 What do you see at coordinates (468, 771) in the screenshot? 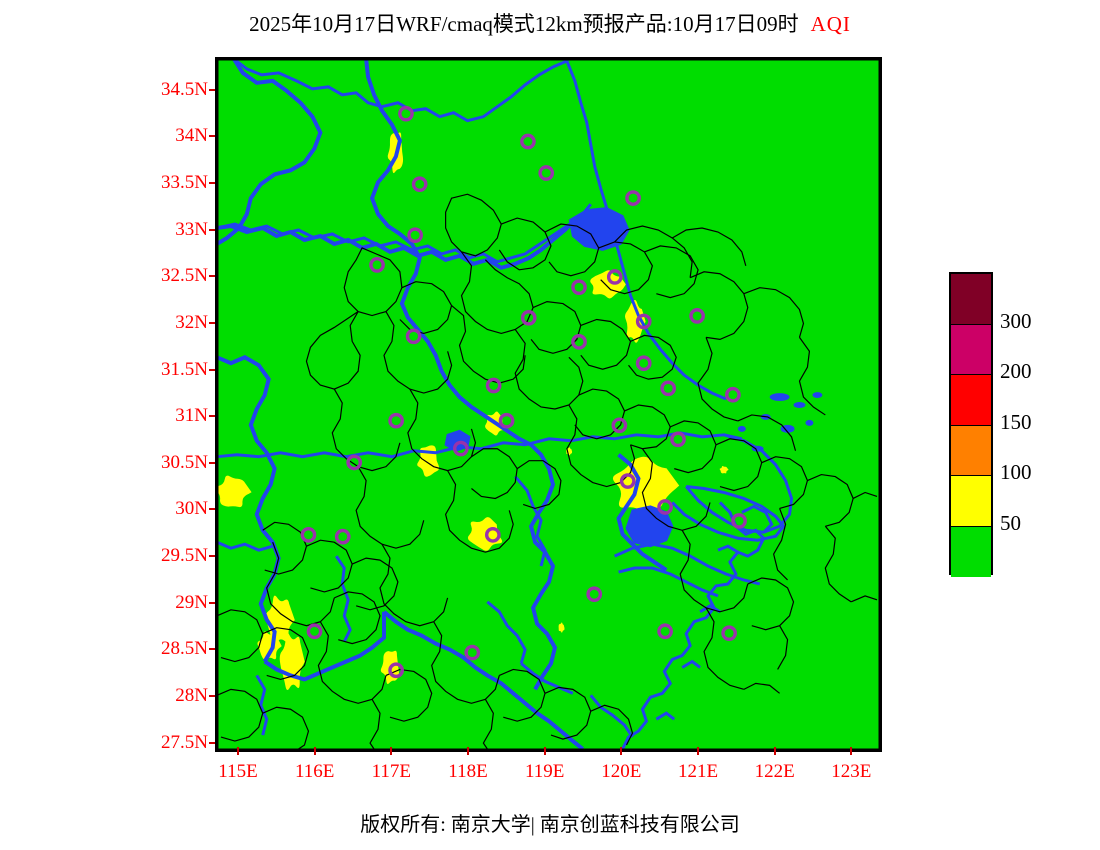
I see `longitude-tick-label: 118E` at bounding box center [468, 771].